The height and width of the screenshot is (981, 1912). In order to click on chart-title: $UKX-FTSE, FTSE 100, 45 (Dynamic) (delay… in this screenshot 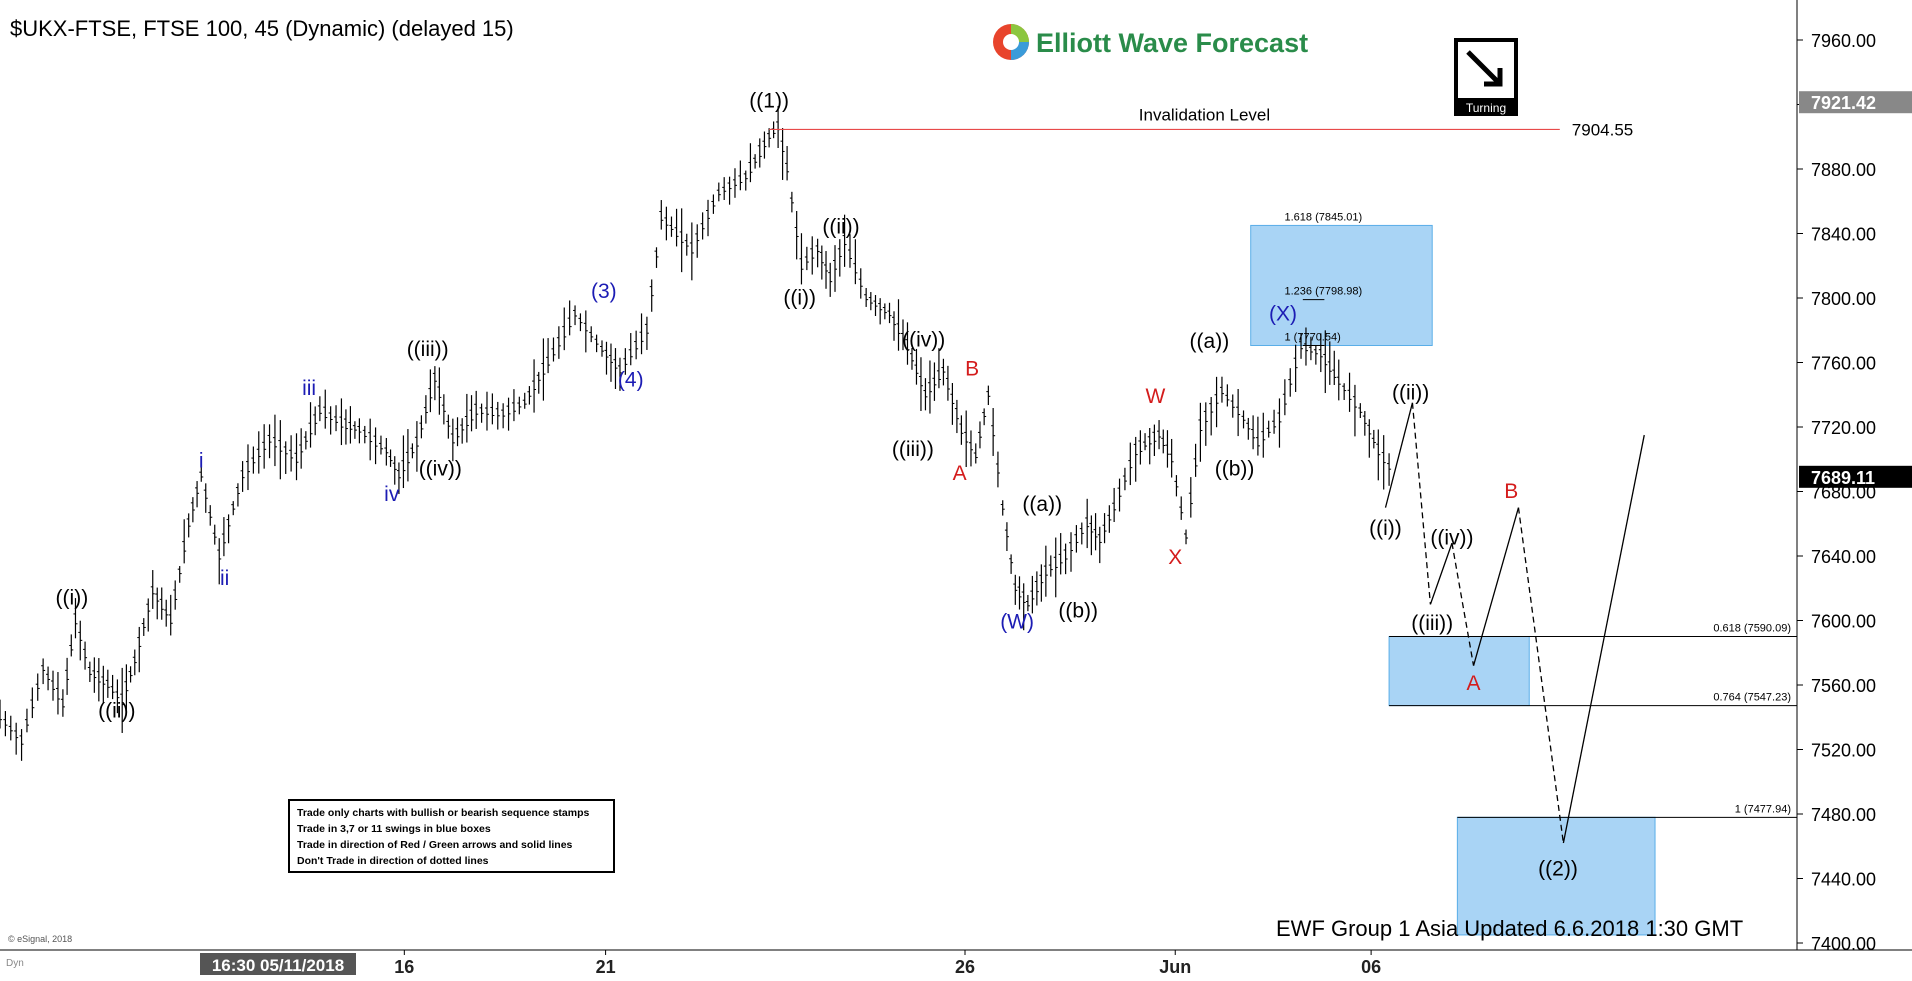, I will do `click(262, 28)`.